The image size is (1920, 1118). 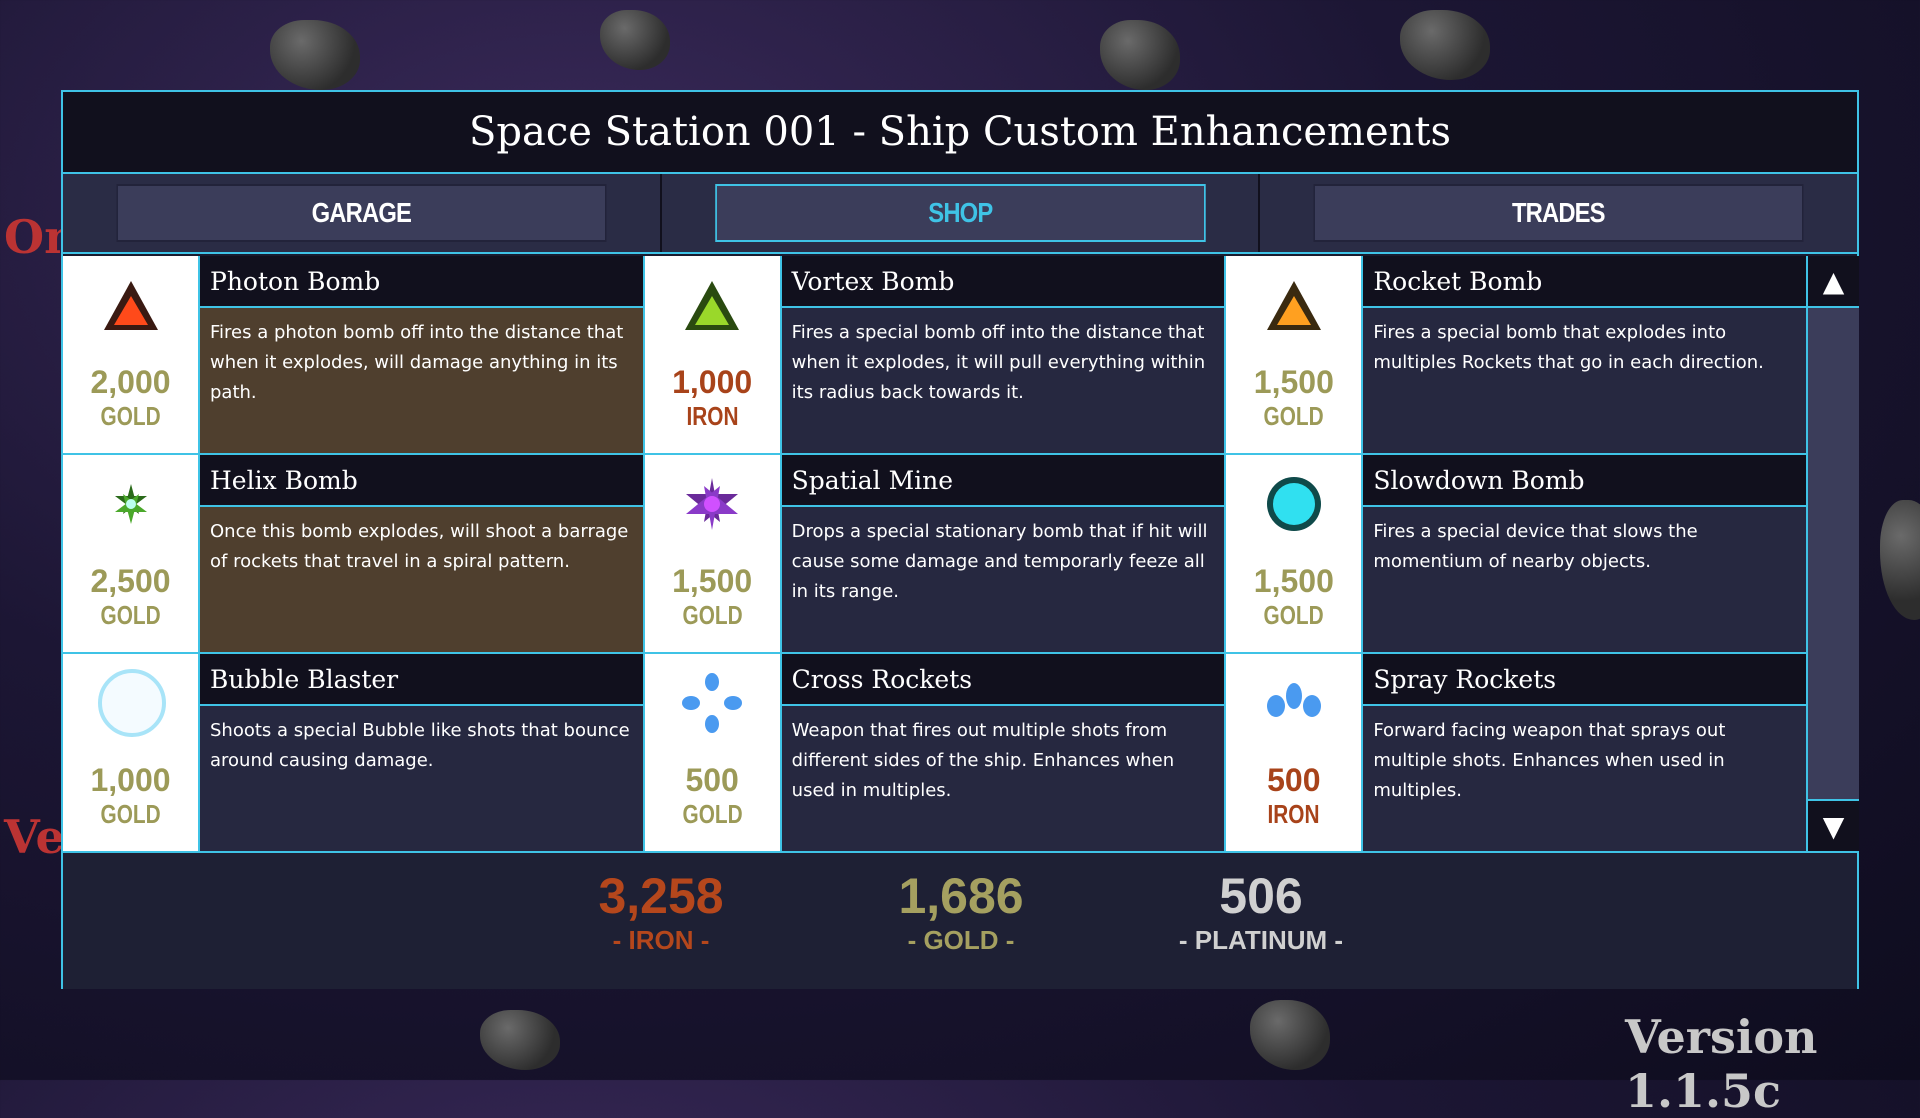 What do you see at coordinates (130, 382) in the screenshot?
I see `item-price: 2,000` at bounding box center [130, 382].